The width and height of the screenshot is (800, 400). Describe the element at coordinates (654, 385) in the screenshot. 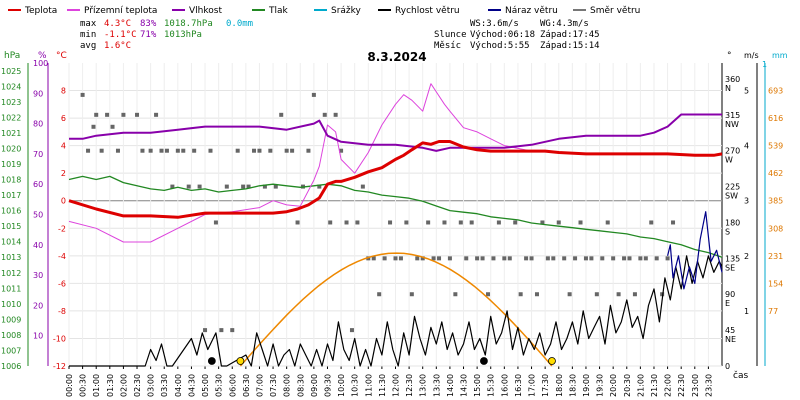

I see `x-tick-43: 21:30` at that location.